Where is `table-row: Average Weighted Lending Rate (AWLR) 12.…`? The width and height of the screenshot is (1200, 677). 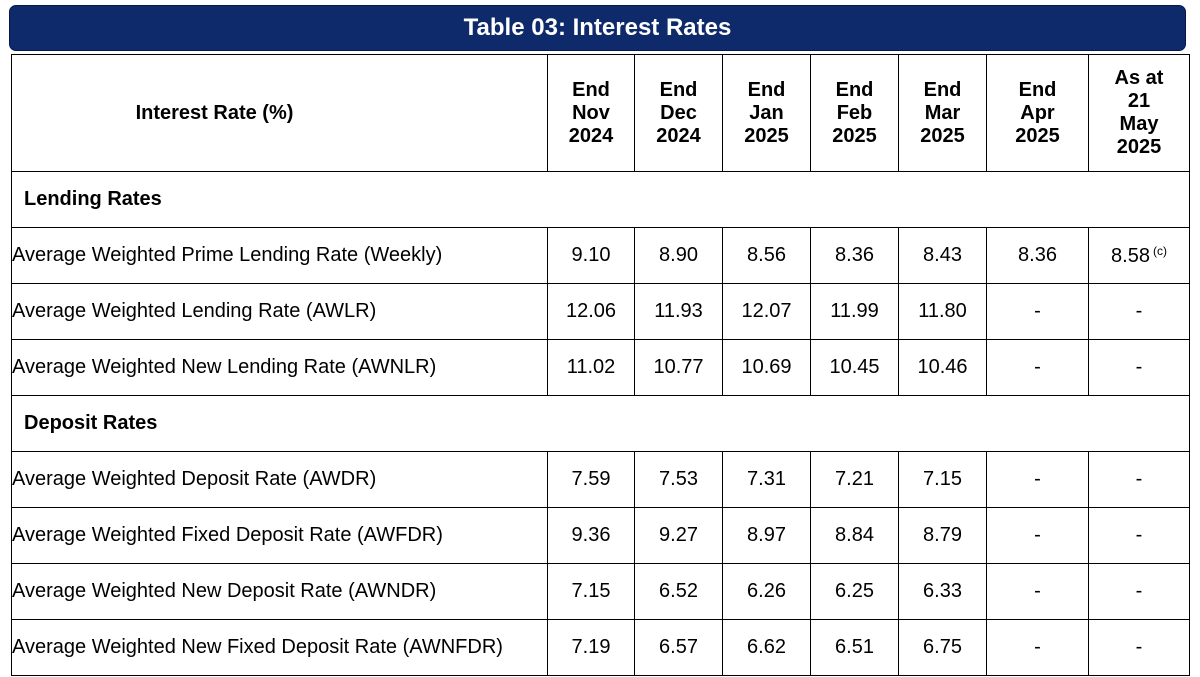
table-row: Average Weighted Lending Rate (AWLR) 12.… is located at coordinates (600, 311).